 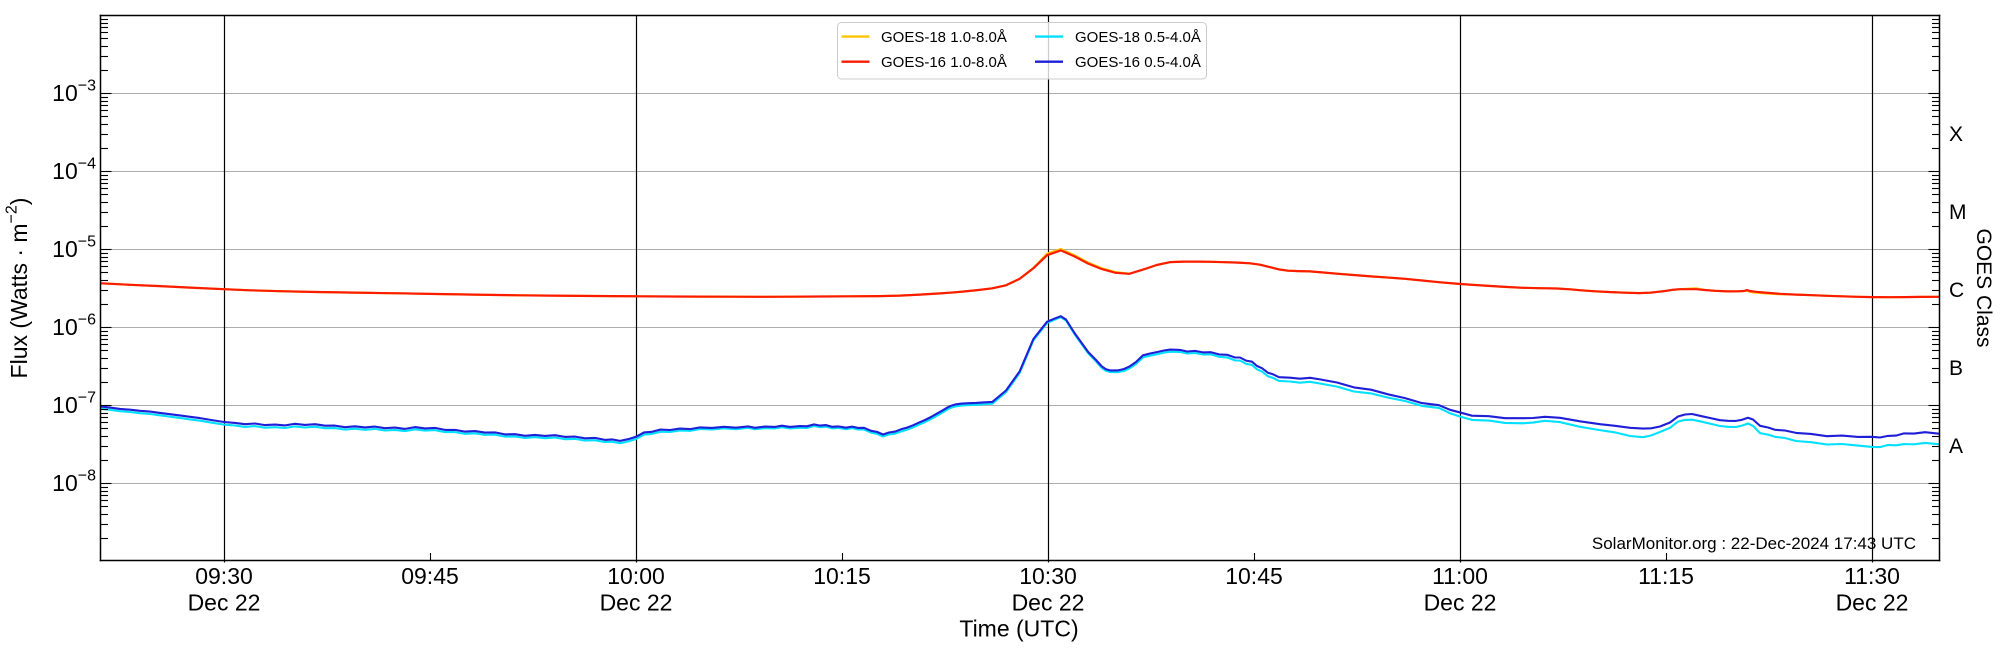 What do you see at coordinates (1958, 212) in the screenshot?
I see `svg-text: M` at bounding box center [1958, 212].